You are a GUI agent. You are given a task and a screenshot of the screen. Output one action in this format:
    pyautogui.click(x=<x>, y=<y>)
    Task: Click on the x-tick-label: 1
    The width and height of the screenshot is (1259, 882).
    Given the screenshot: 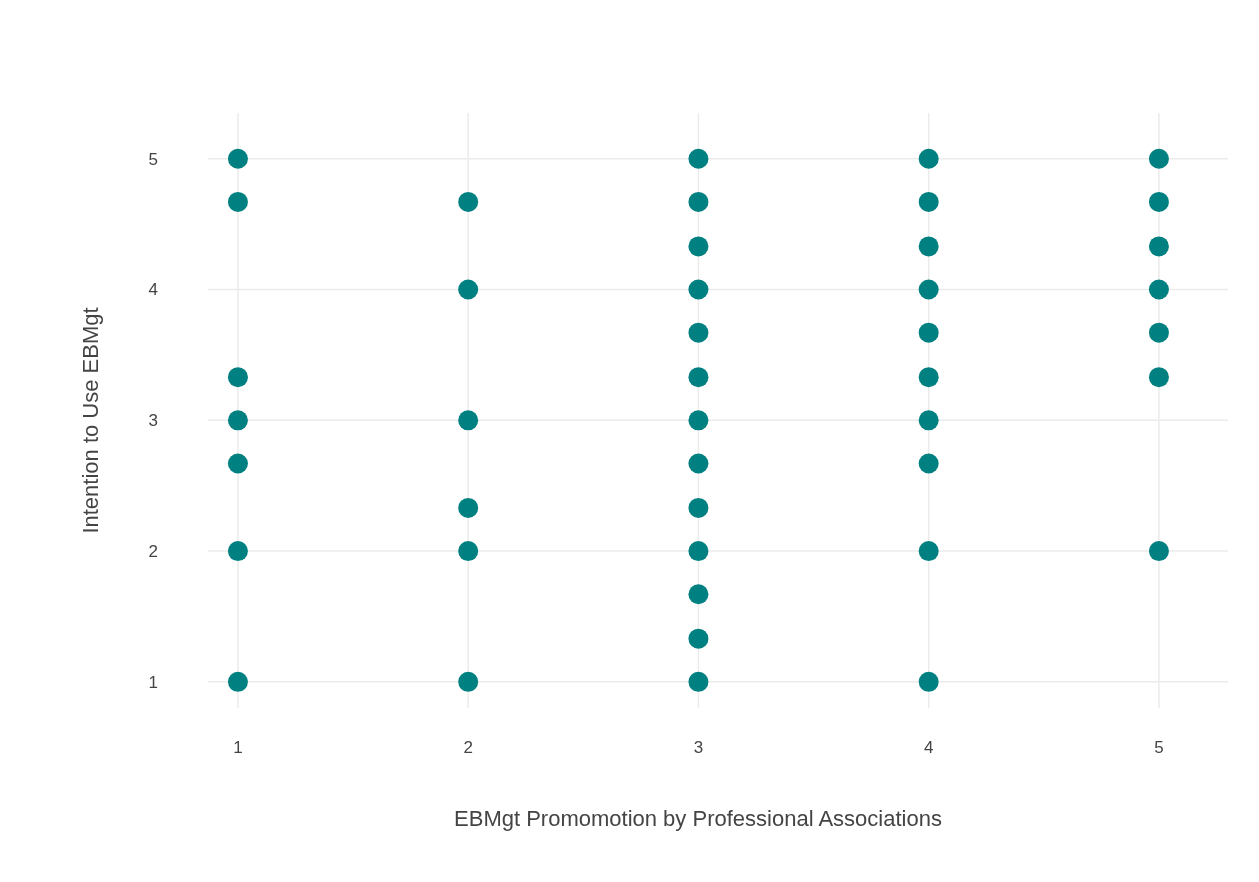 What is the action you would take?
    pyautogui.click(x=238, y=747)
    